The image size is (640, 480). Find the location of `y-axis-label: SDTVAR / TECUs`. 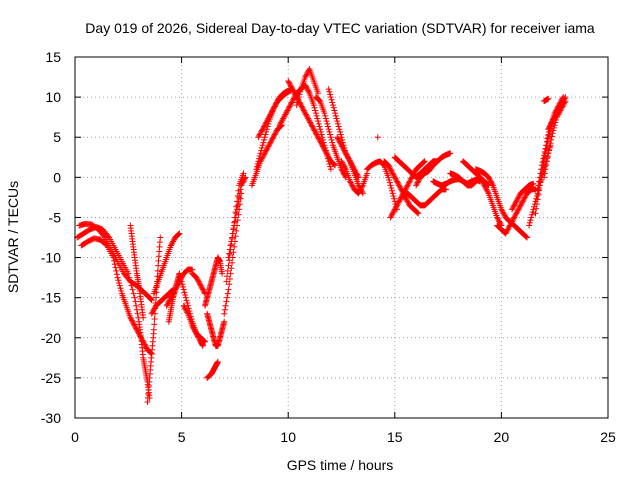

y-axis-label: SDTVAR / TECUs is located at coordinates (13, 237).